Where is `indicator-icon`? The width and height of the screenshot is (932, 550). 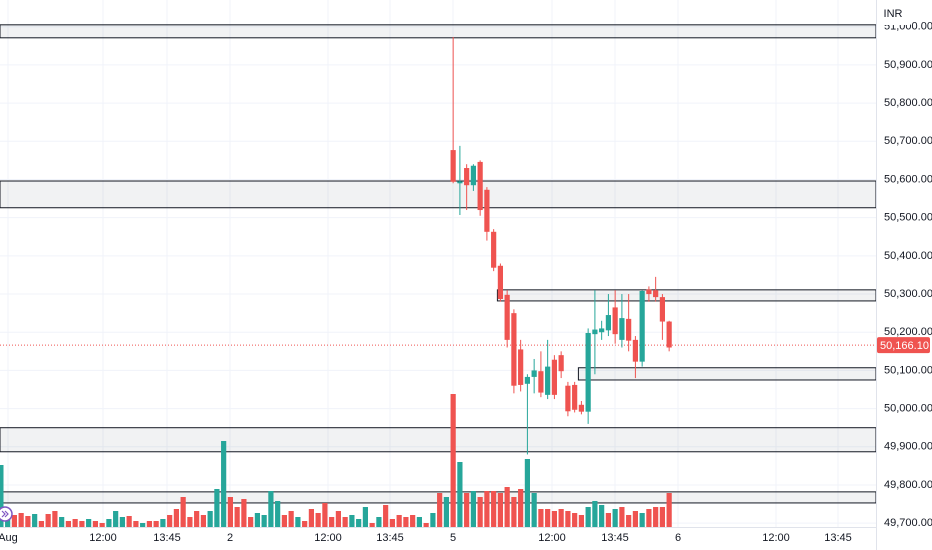
indicator-icon is located at coordinates (6, 514).